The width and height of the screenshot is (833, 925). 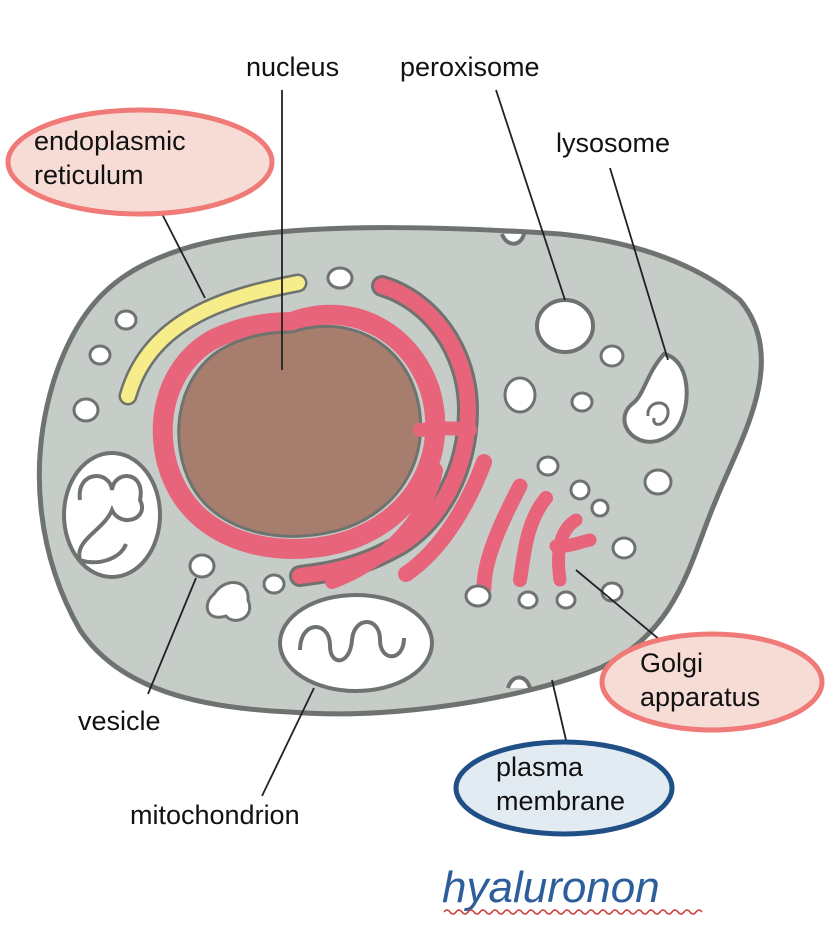 What do you see at coordinates (519, 682) in the screenshot?
I see `membrane-notch-bottom` at bounding box center [519, 682].